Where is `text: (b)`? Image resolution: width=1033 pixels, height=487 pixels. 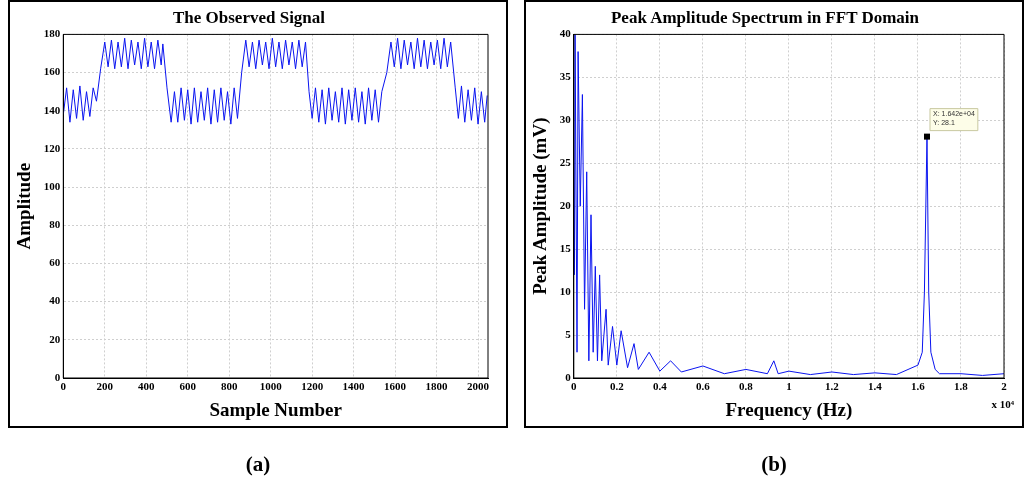
text: (b) is located at coordinates (774, 464).